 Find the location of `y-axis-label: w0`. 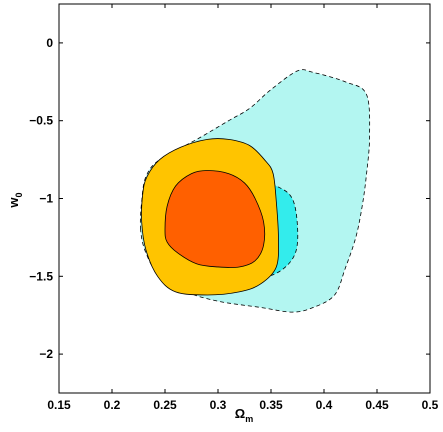

y-axis-label: w0 is located at coordinates (15, 200).